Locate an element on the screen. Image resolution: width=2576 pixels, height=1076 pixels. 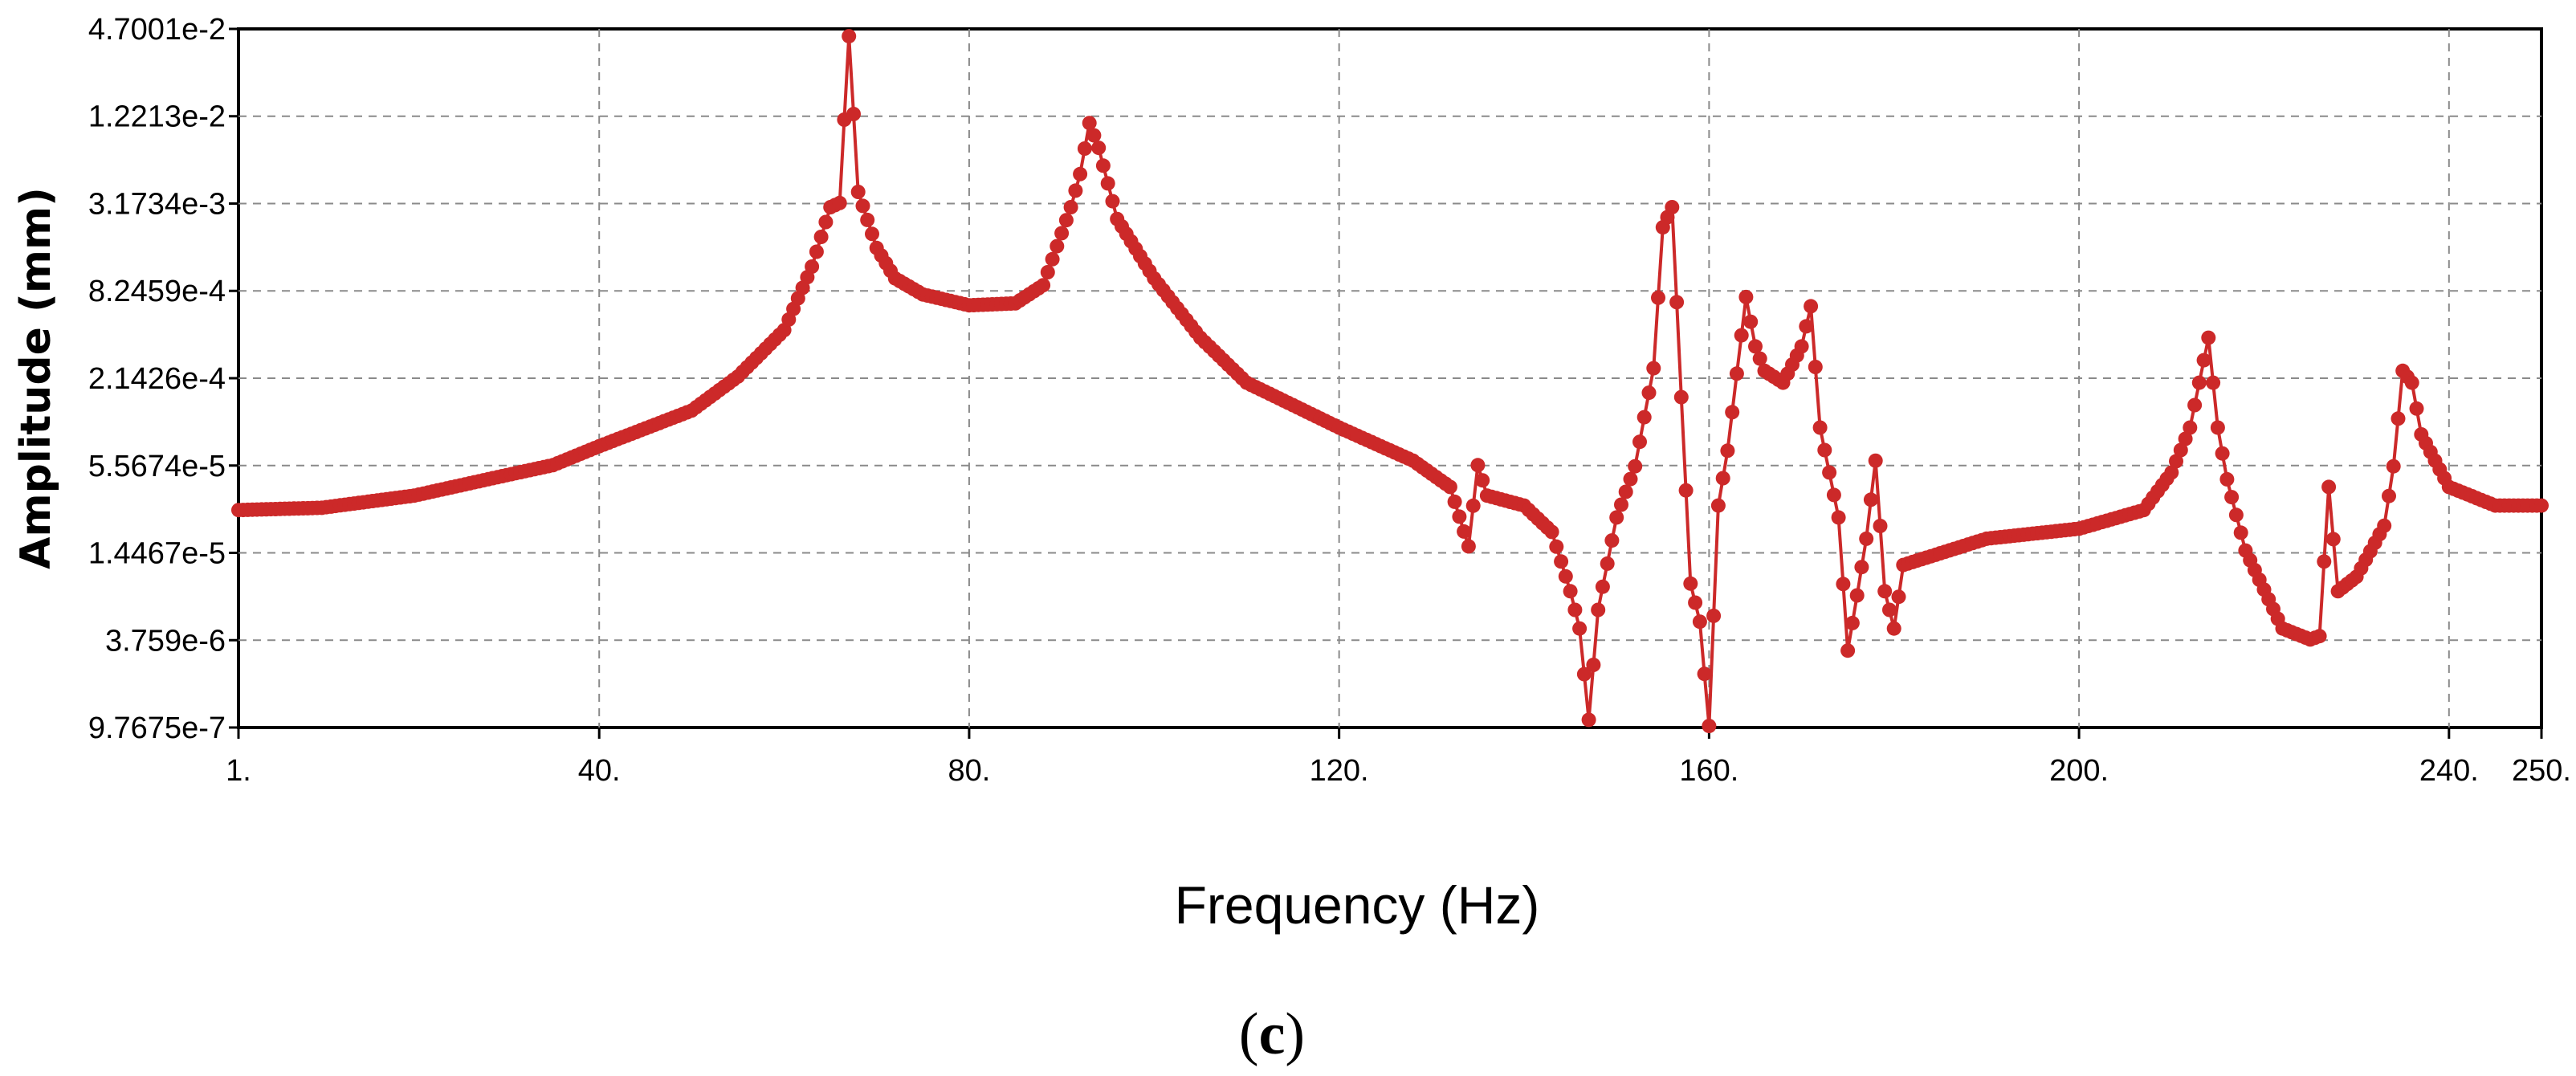
x-tick-label: 240. is located at coordinates (2449, 771).